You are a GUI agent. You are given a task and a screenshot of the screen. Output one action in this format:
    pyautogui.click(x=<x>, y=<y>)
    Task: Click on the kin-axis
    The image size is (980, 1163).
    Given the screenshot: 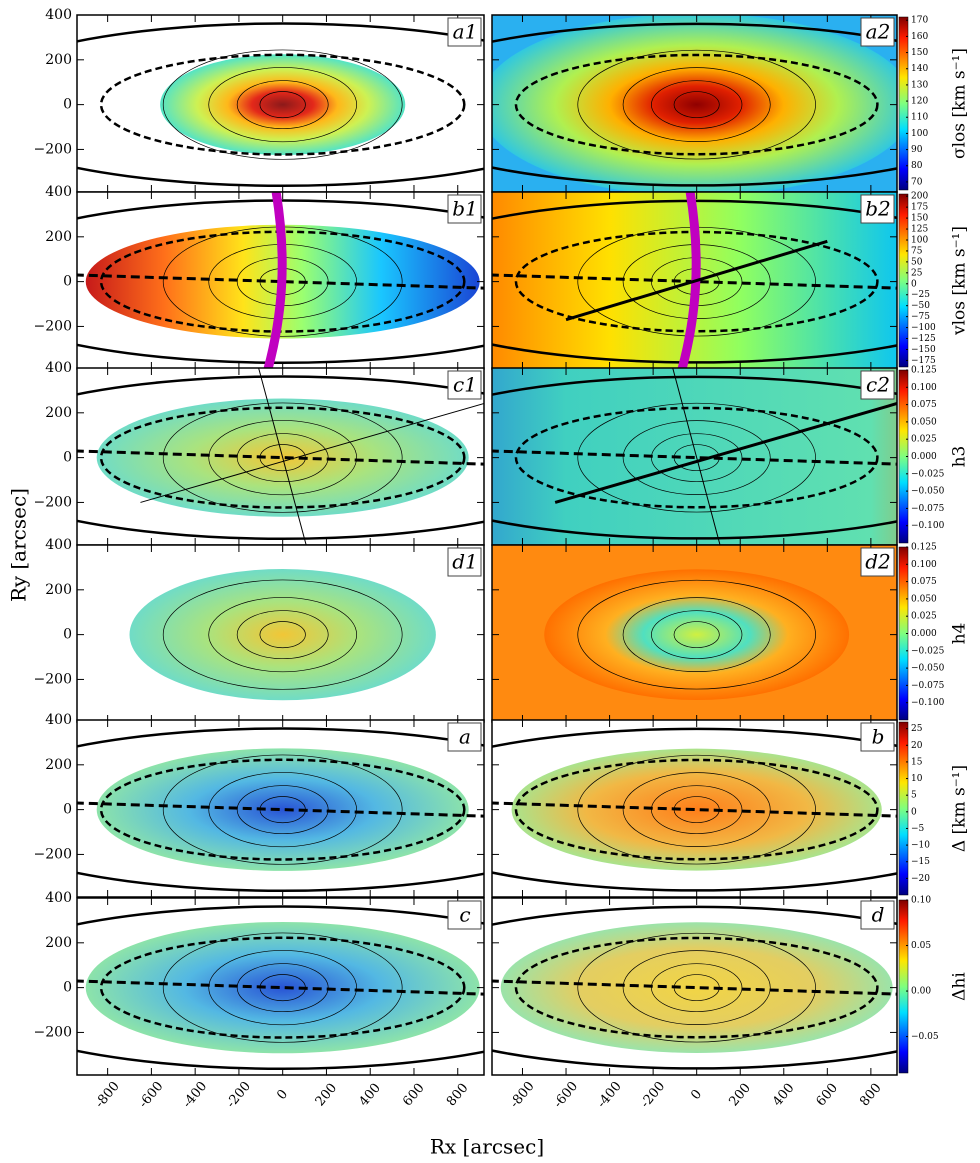 What is the action you would take?
    pyautogui.click(x=725, y=452)
    